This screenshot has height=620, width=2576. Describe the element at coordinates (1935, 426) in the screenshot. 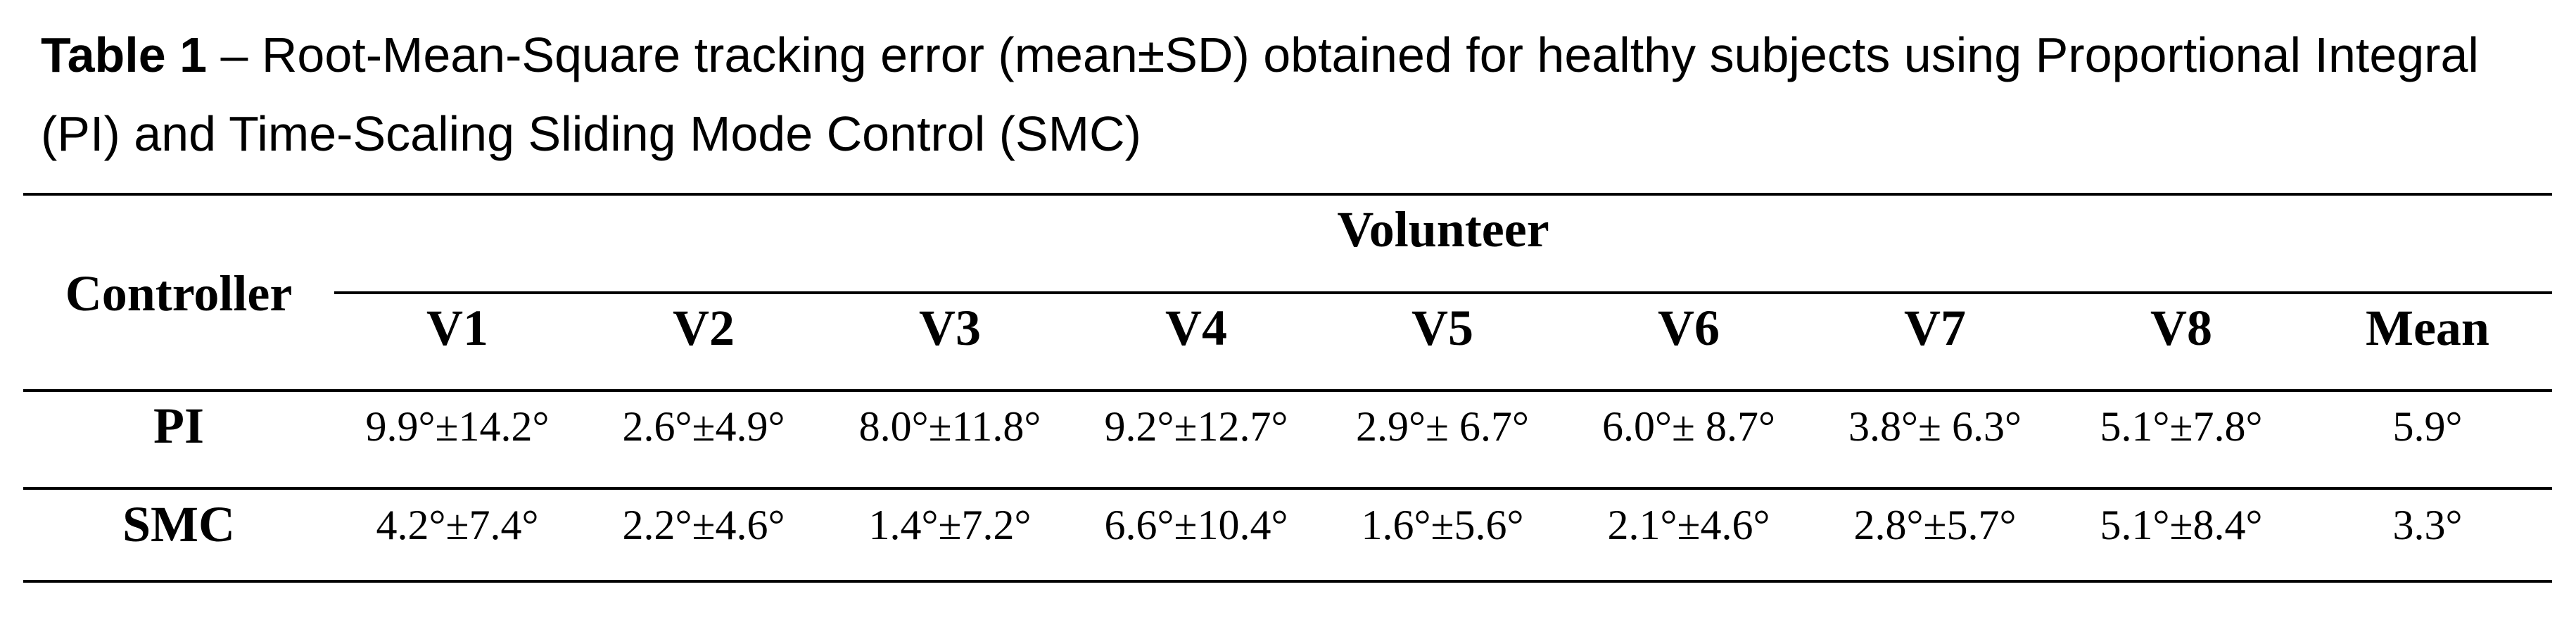

I see `table-cell: 3.8°± 6.3°` at that location.